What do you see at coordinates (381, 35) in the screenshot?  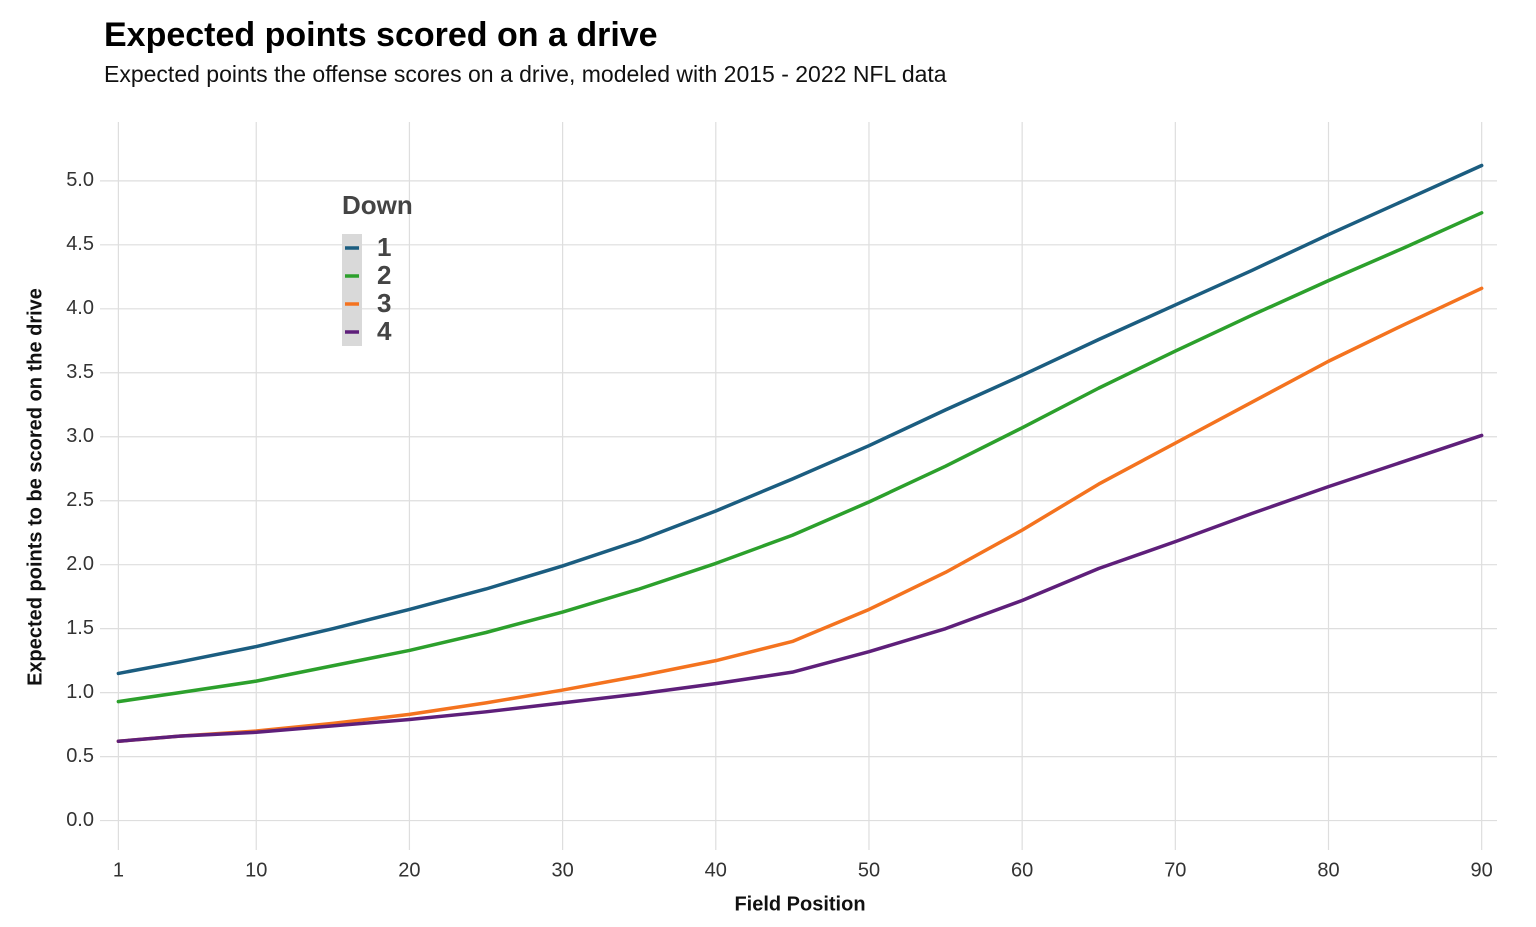 I see `chart-title: Expected points scored on a drive` at bounding box center [381, 35].